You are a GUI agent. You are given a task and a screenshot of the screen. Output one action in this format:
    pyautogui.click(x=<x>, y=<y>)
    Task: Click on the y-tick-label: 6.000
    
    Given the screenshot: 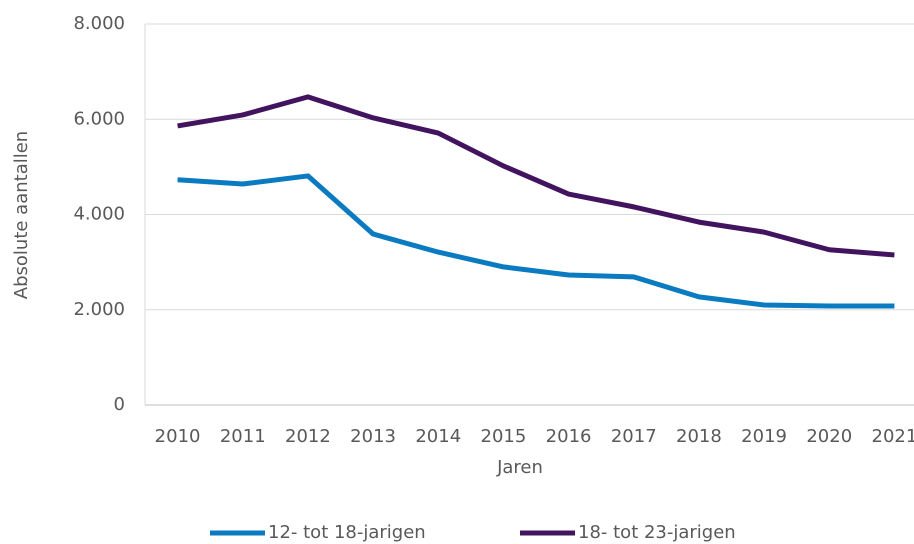 What is the action you would take?
    pyautogui.click(x=99, y=118)
    